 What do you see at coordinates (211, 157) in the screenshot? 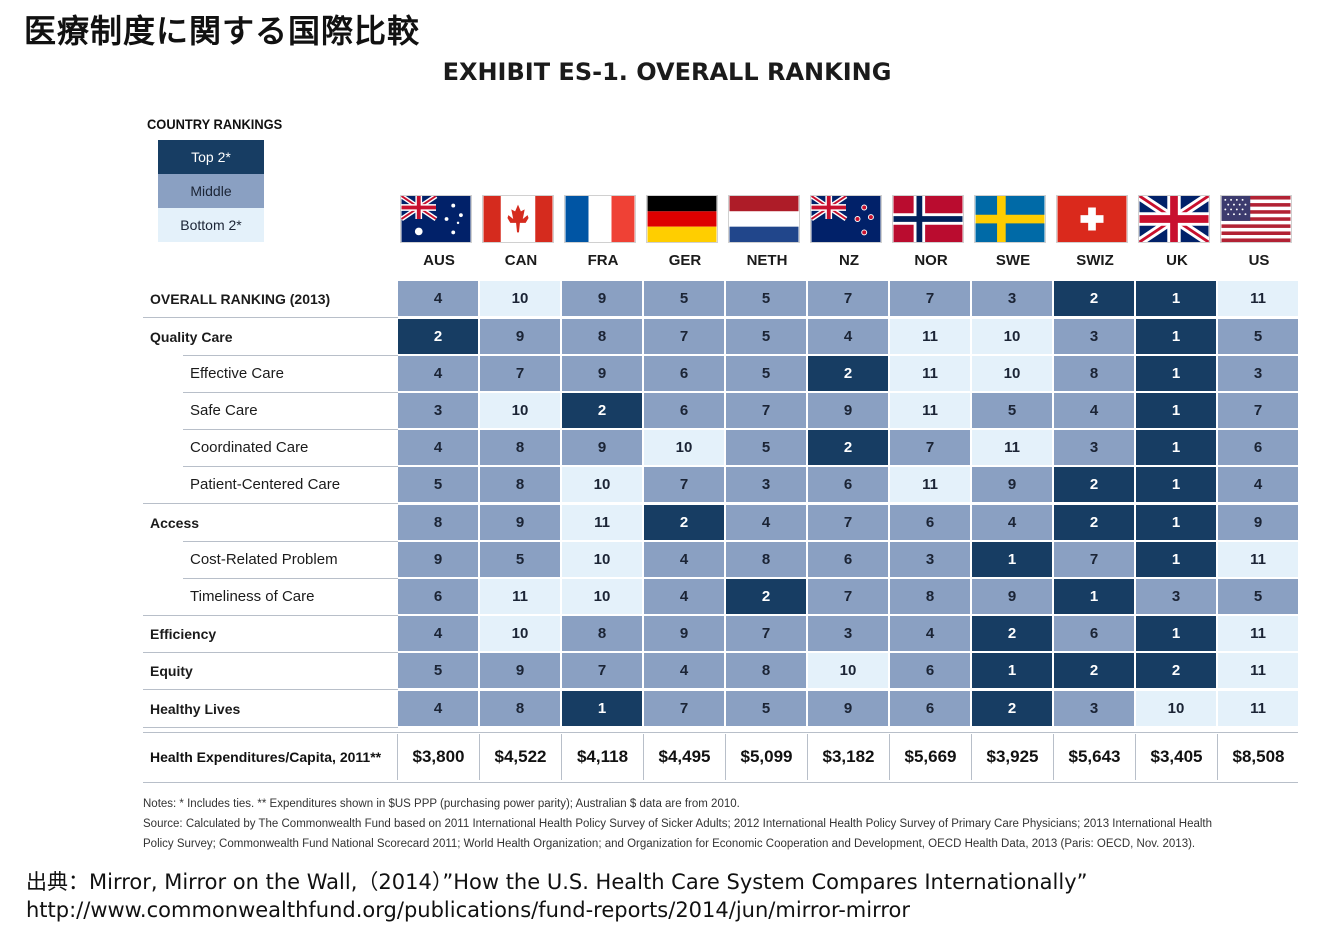
I see `legend-top: Top 2*` at bounding box center [211, 157].